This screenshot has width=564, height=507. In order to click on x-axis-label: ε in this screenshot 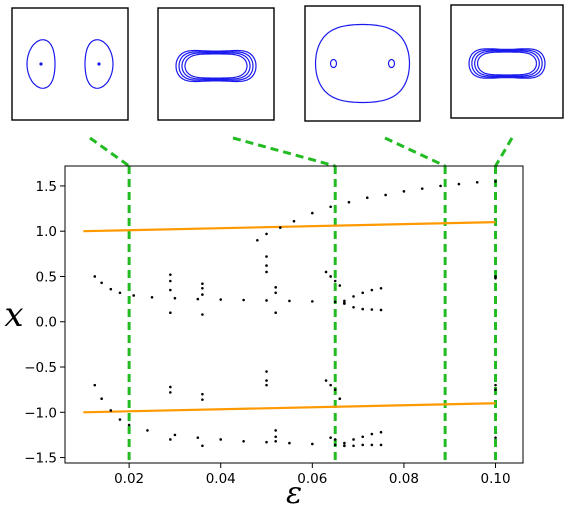, I will do `click(294, 491)`.